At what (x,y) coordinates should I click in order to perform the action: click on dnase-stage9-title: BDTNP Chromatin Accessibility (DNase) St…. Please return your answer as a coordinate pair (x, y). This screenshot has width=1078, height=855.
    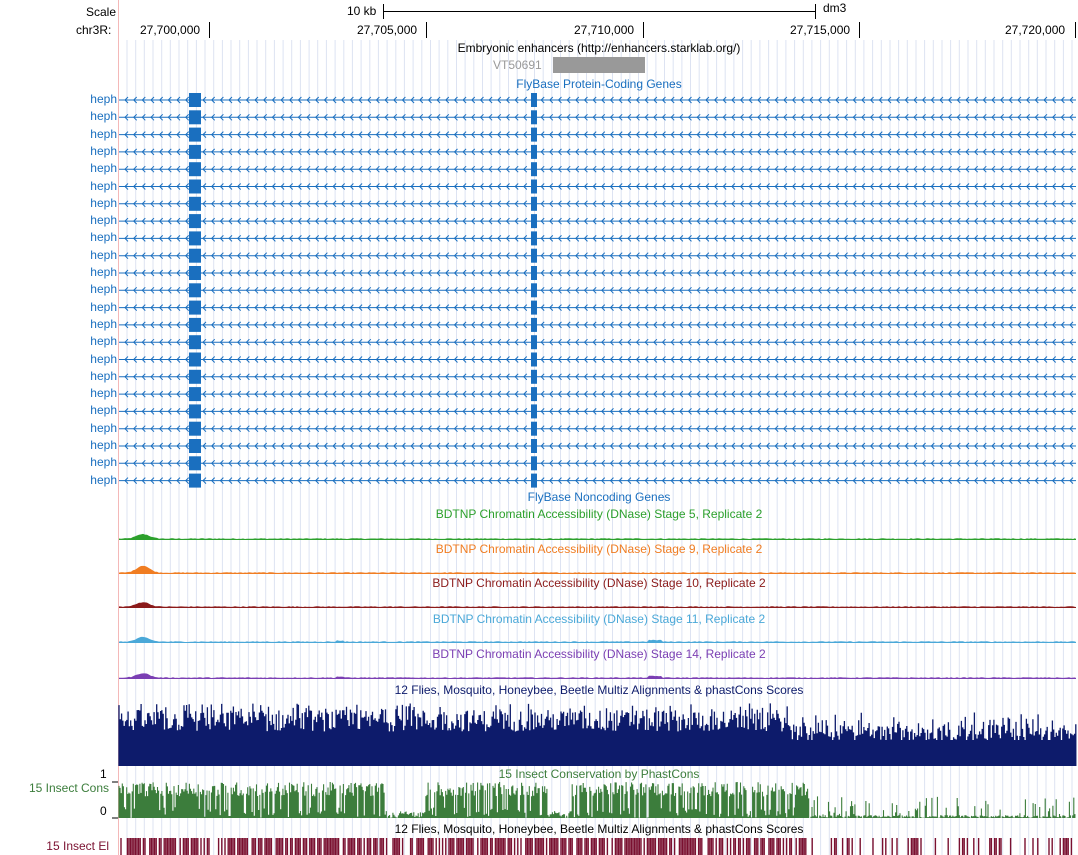
    Looking at the image, I should click on (599, 549).